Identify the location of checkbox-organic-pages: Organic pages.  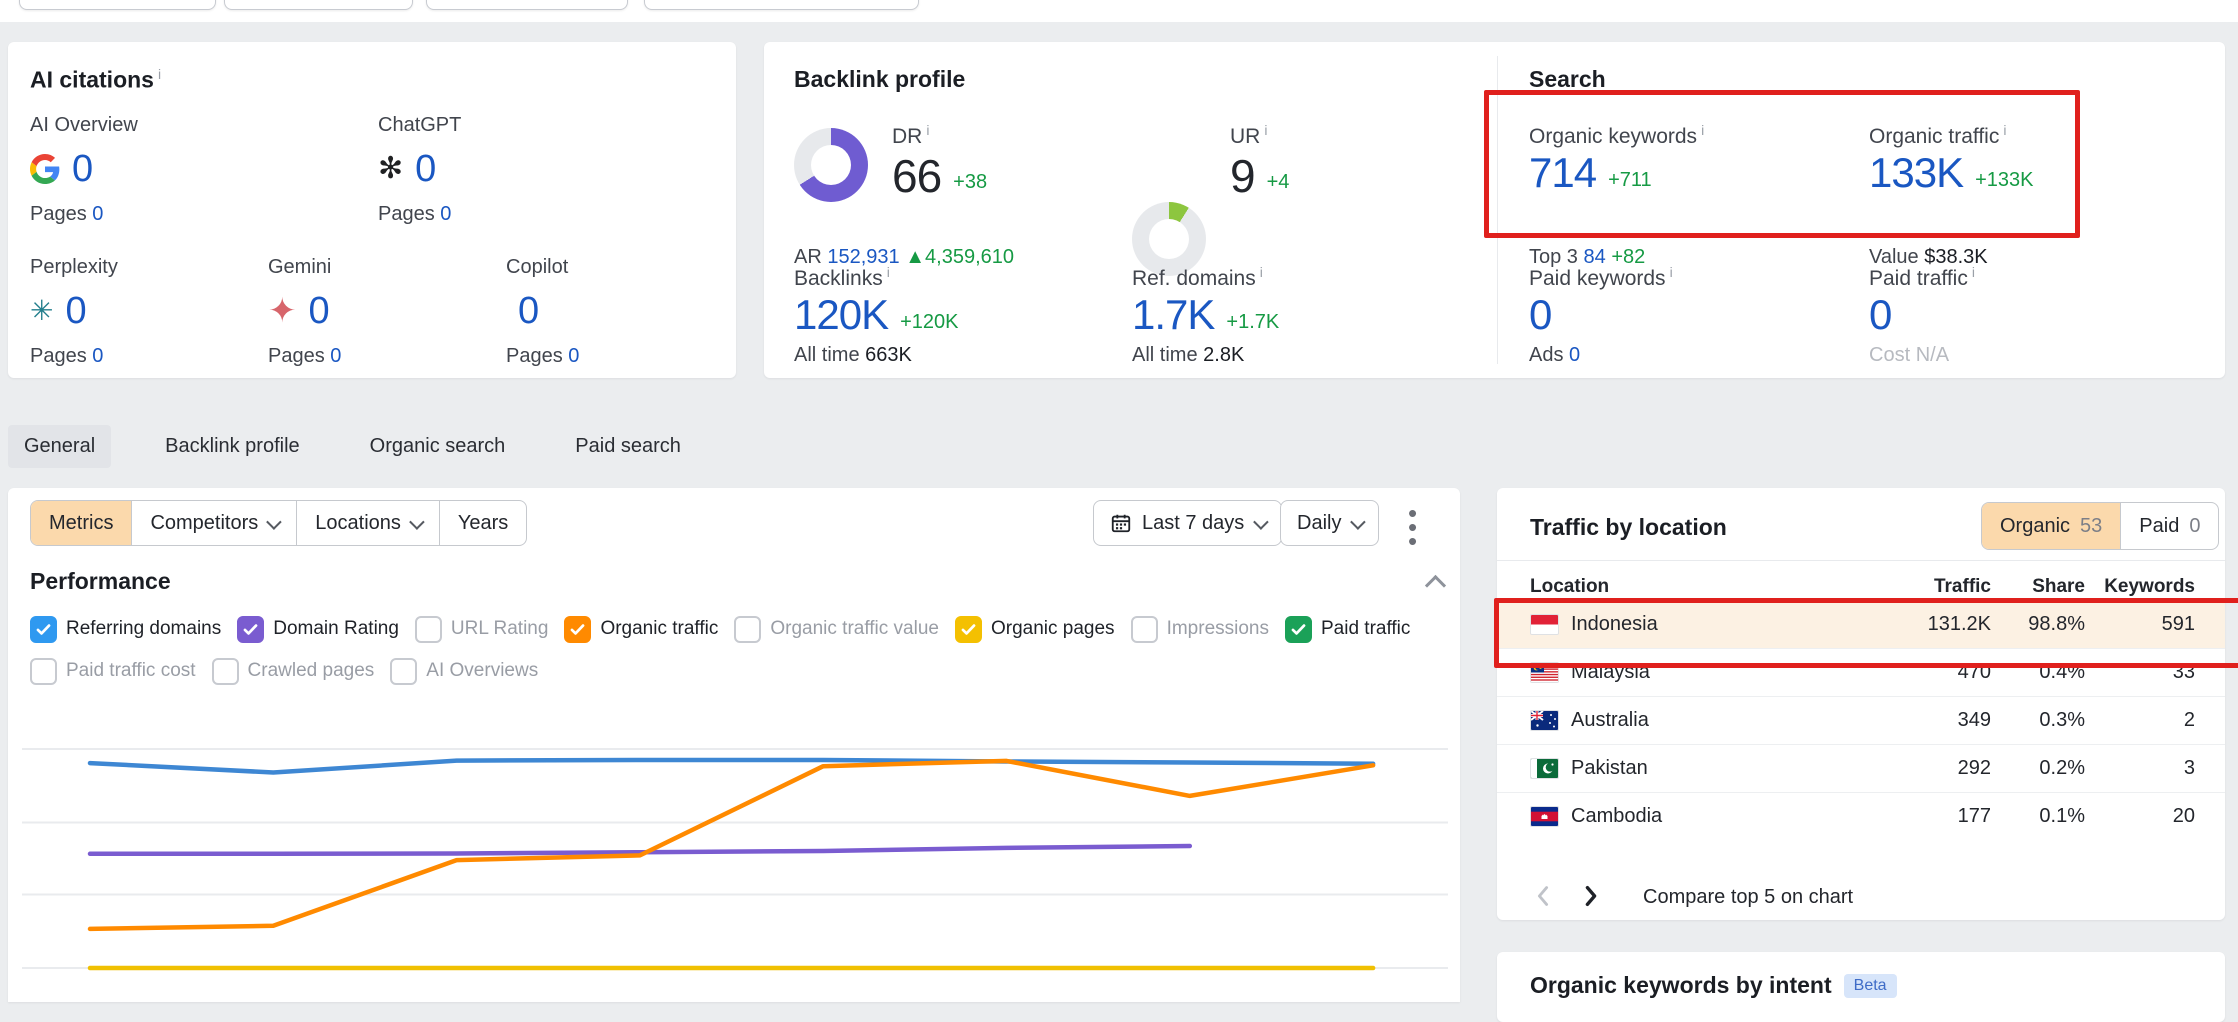
(1034, 629).